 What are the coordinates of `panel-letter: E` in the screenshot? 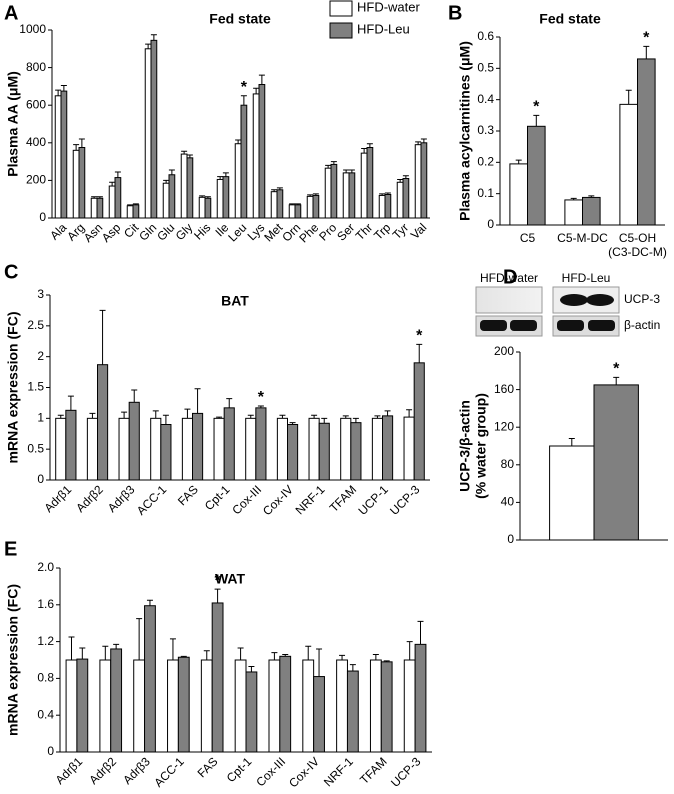 It's located at (10, 549).